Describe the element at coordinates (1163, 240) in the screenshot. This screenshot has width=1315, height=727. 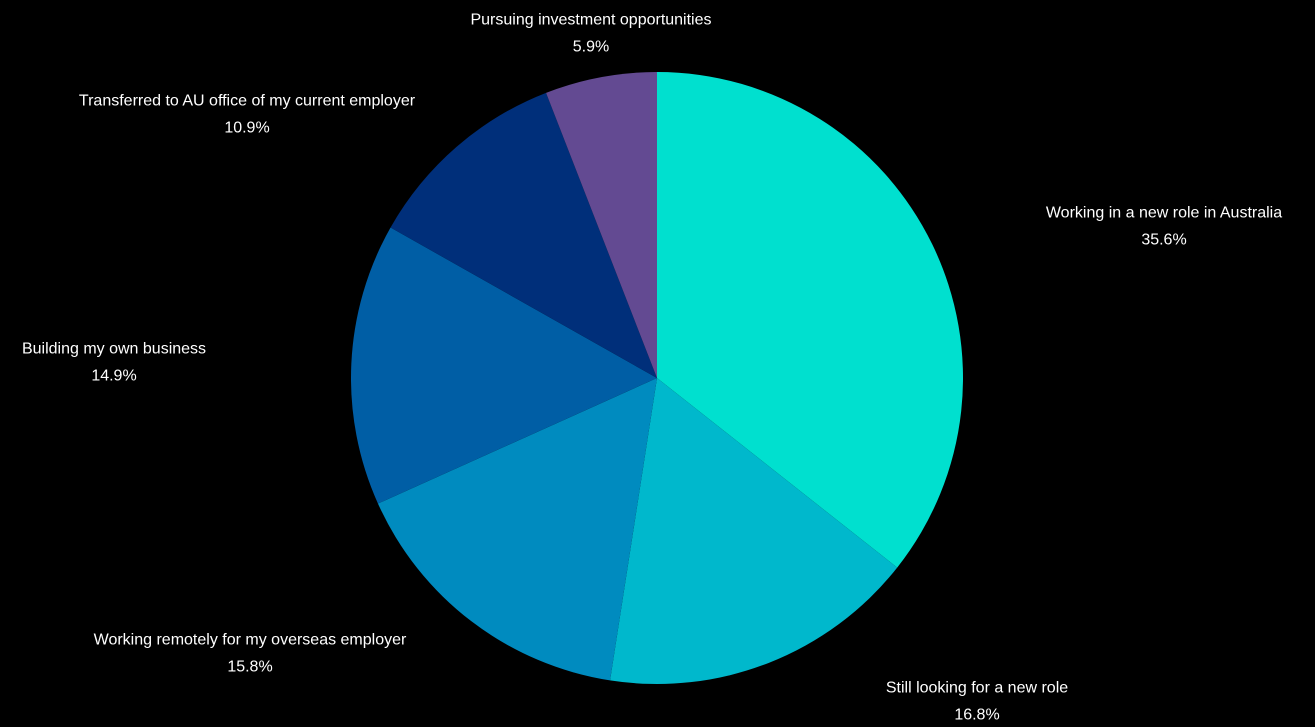
I see `slice-value-label-working-in-a-new-role-in-australia: 35.6%` at that location.